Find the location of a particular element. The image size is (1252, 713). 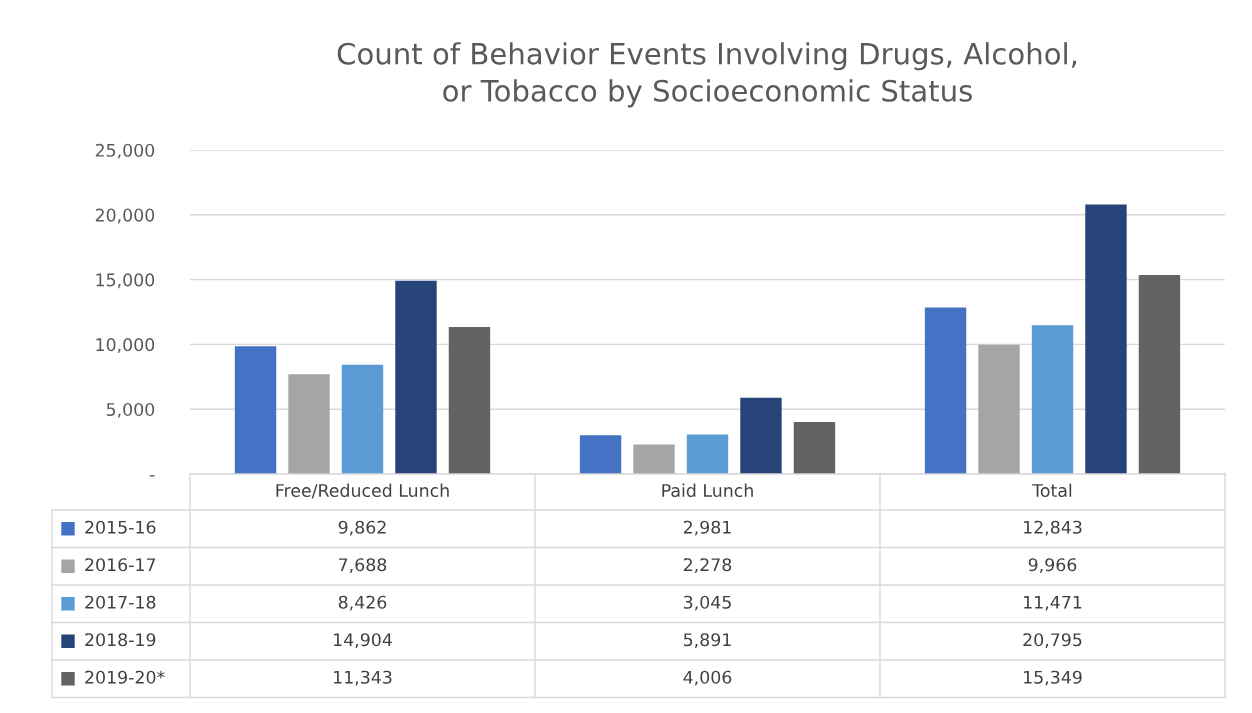

legend-label: 2017-18 is located at coordinates (120, 602).